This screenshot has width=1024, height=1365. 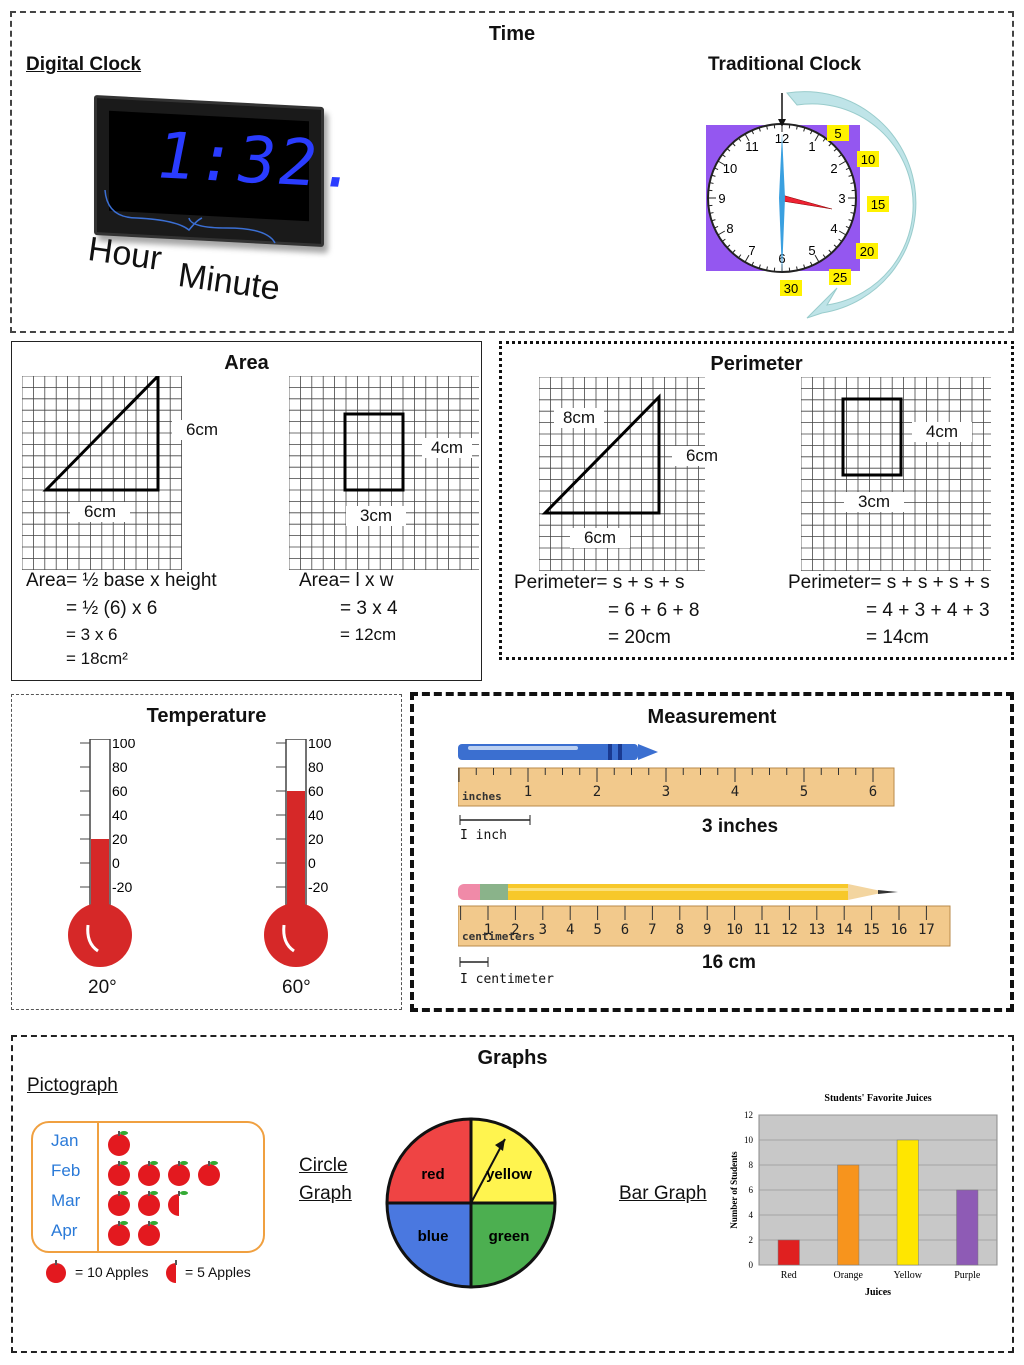 I want to click on perimeter-rect-grid, so click(x=896, y=474).